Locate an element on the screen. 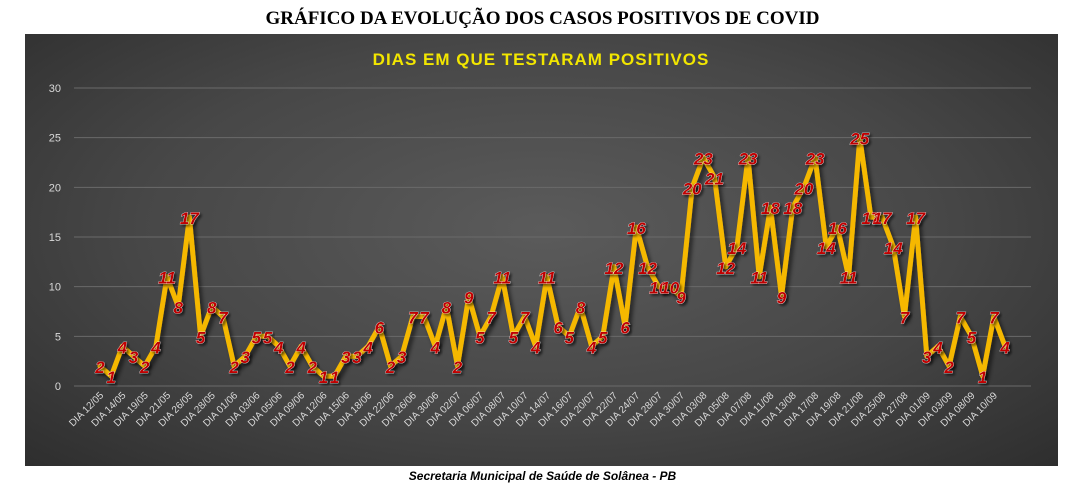 The image size is (1085, 493). y-tick-label: 20 is located at coordinates (55, 188).